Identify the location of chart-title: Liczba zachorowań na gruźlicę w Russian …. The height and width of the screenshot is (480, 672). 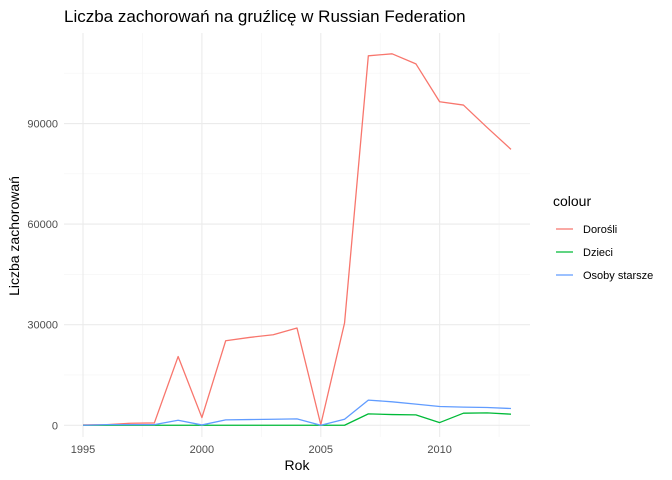
(265, 16).